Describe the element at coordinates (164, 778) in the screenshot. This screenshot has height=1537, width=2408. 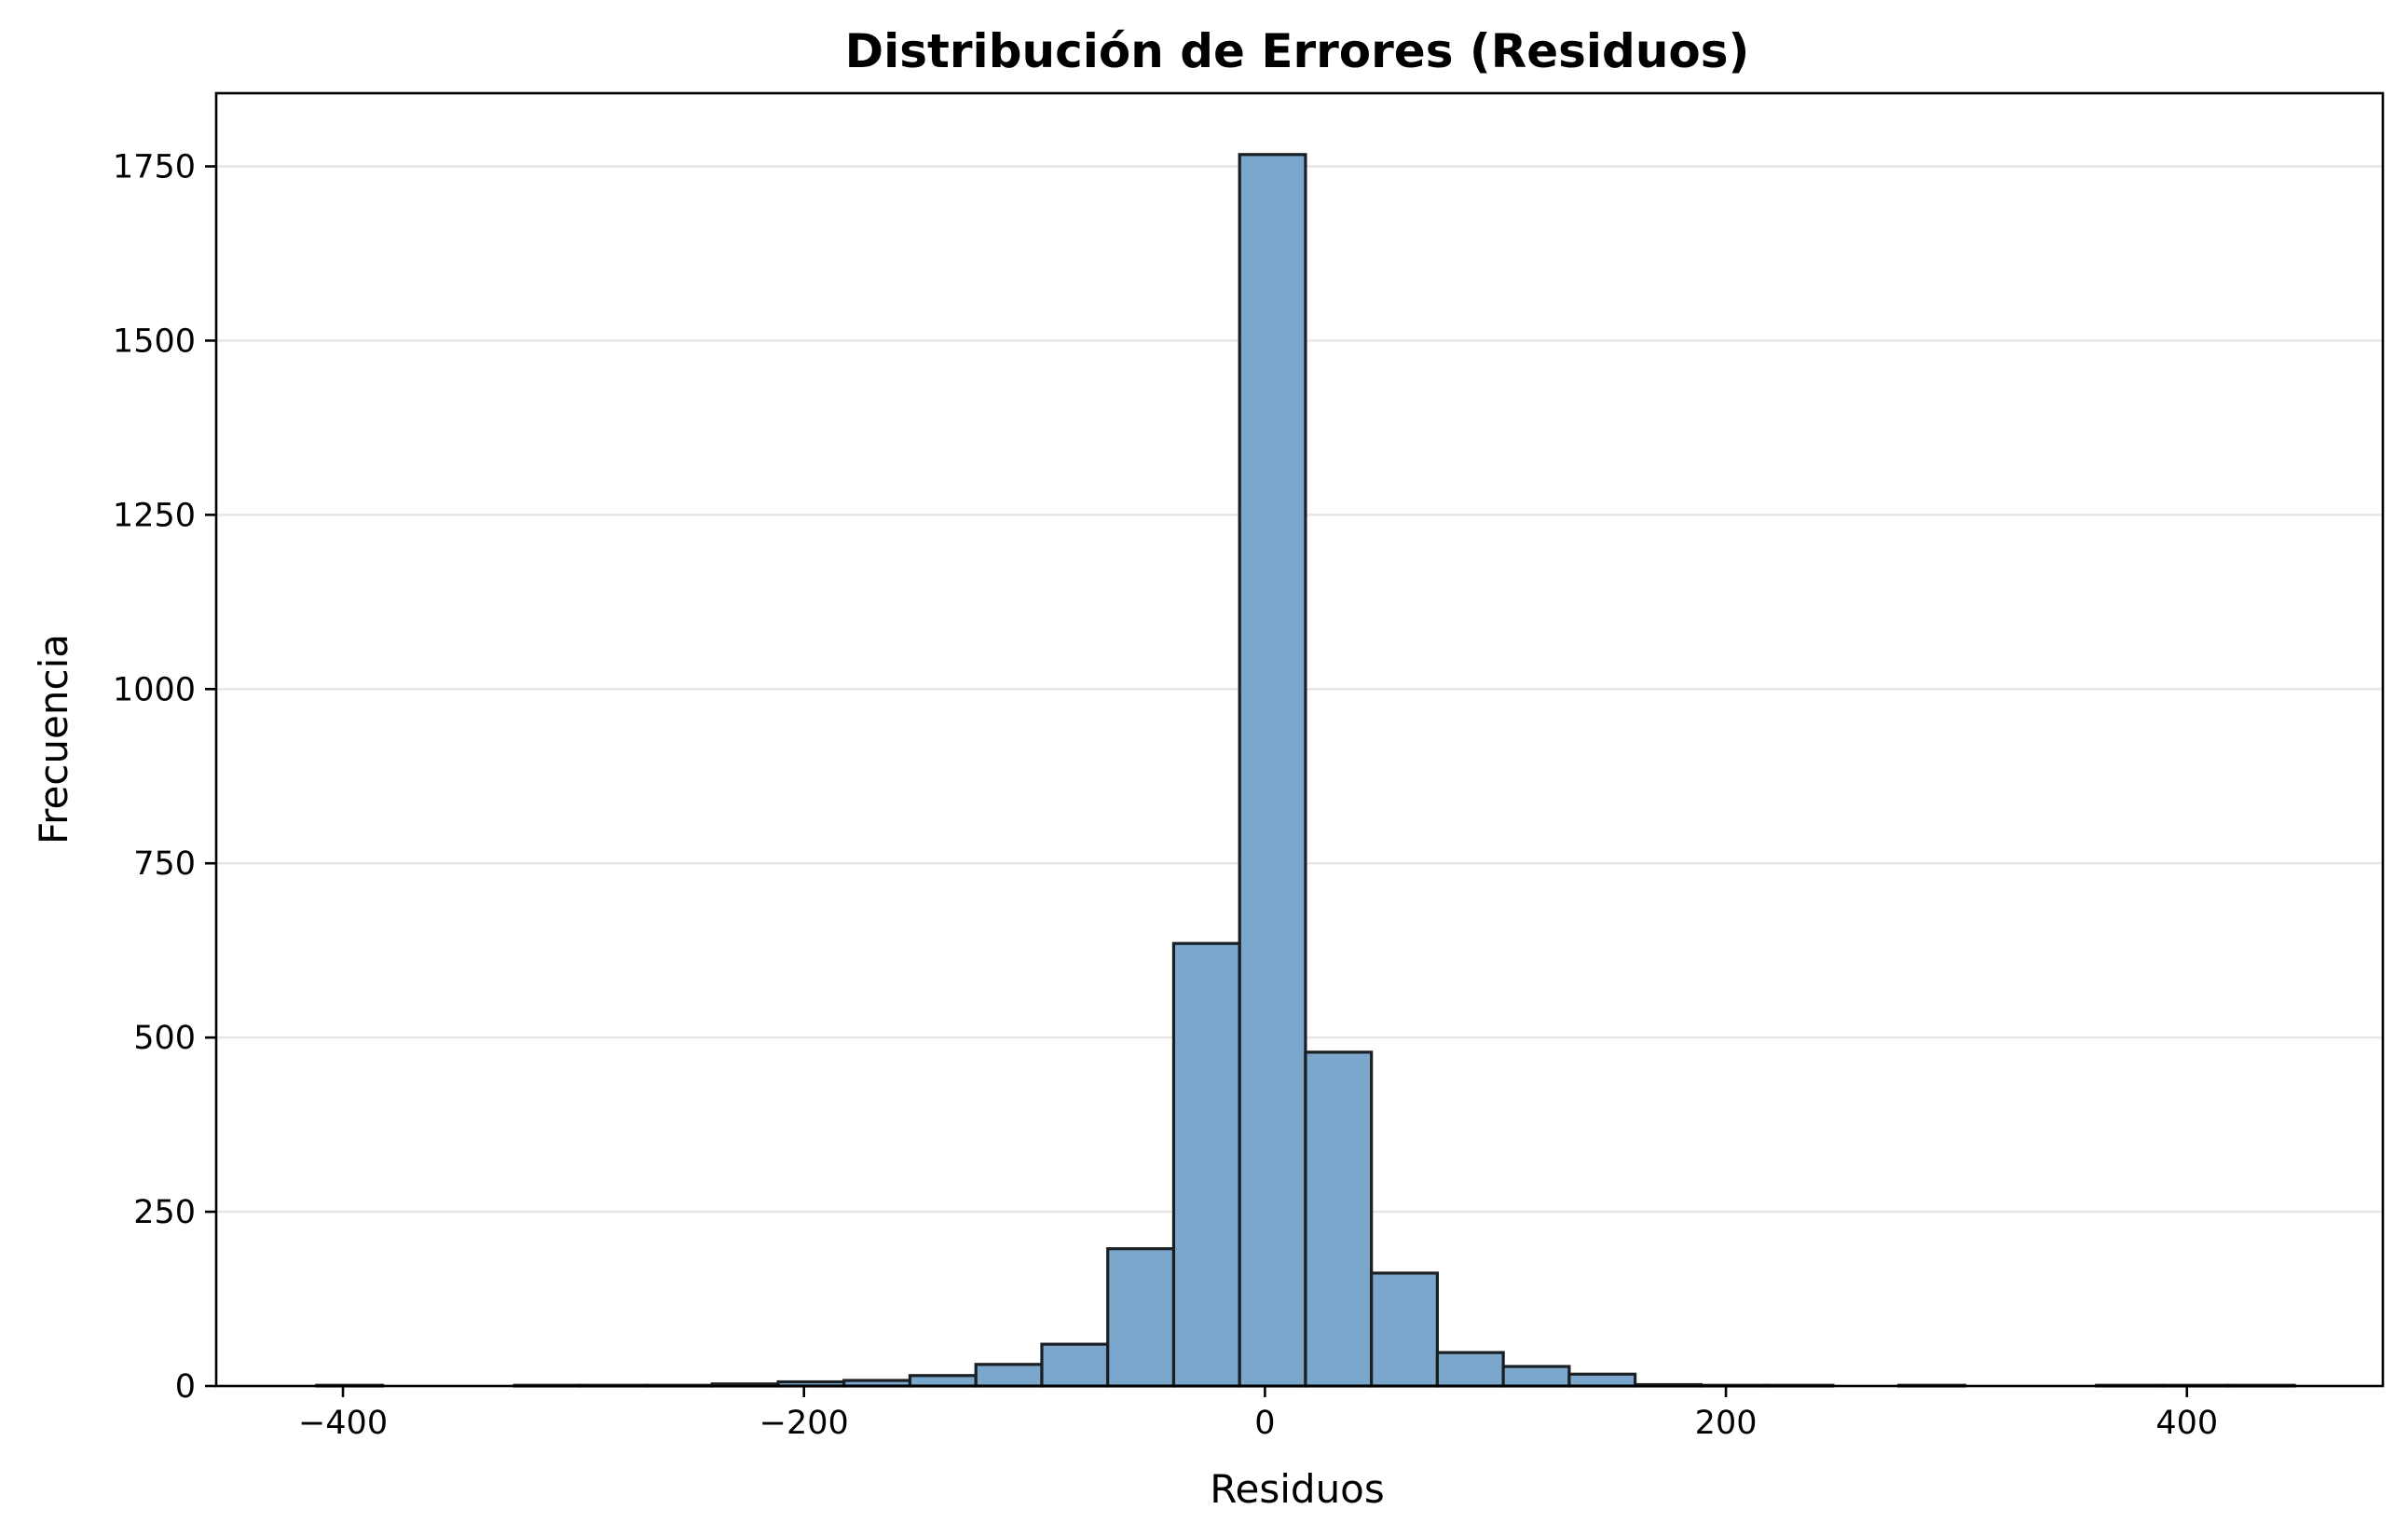
I see `y-axis-ticks: 0 250 500 750 1000 1250 1500 1750` at that location.